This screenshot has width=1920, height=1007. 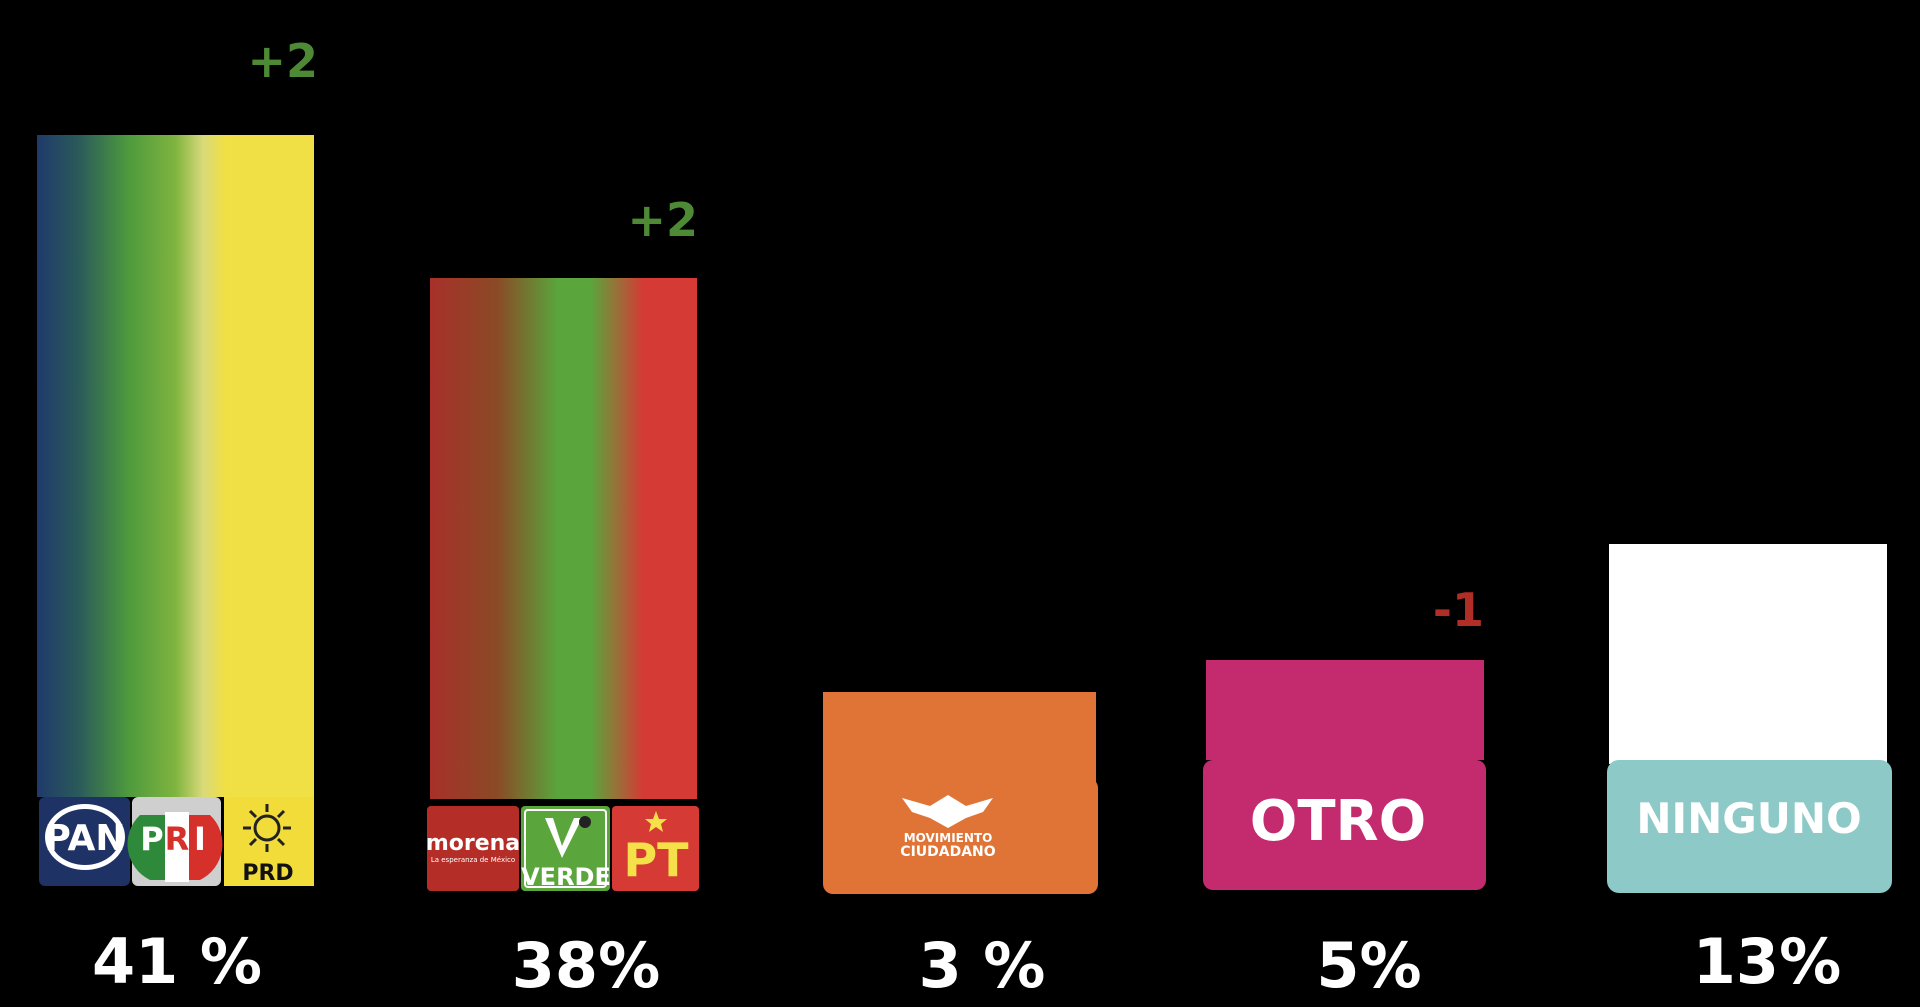 What do you see at coordinates (1748, 654) in the screenshot?
I see `bar-ninguno` at bounding box center [1748, 654].